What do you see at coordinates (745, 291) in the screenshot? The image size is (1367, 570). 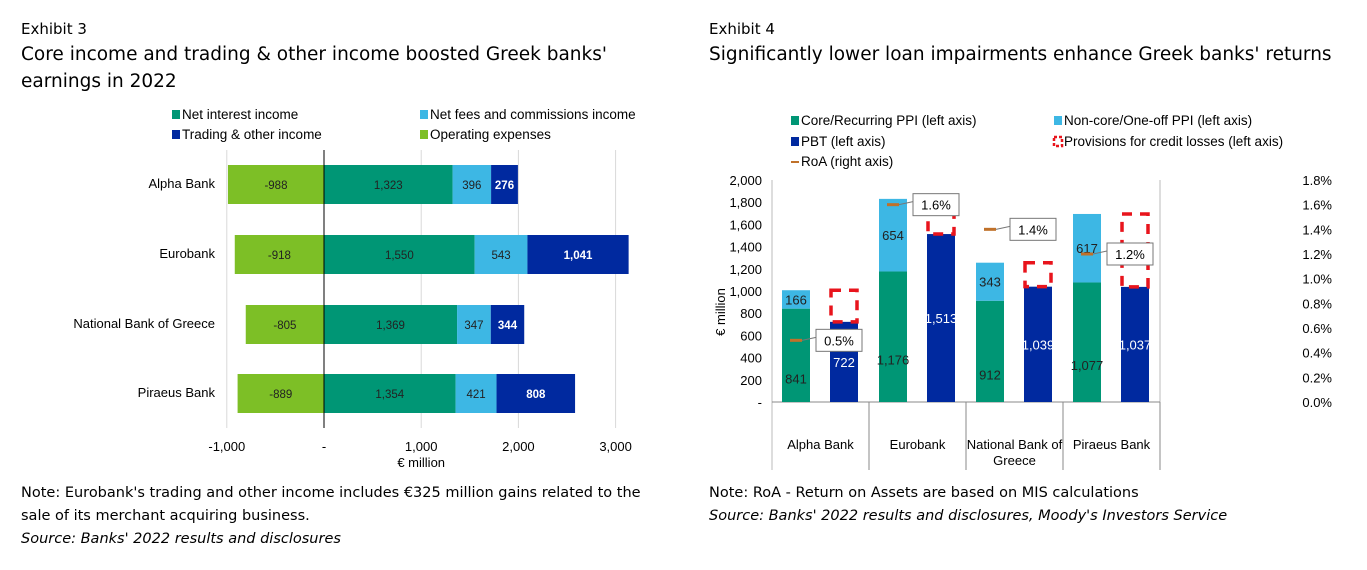 I see `y-tick-label: 1,000` at bounding box center [745, 291].